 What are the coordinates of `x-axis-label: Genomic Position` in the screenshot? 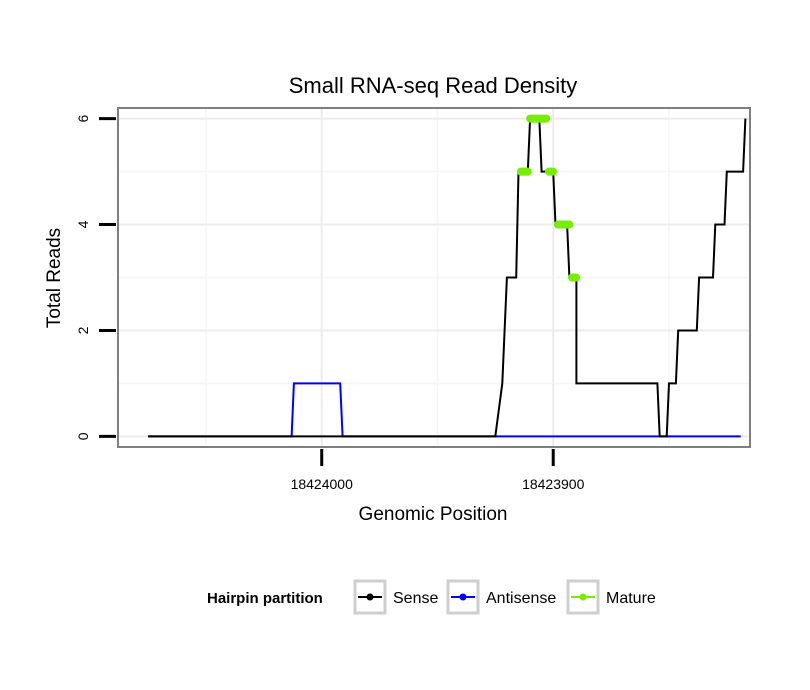 It's located at (433, 514).